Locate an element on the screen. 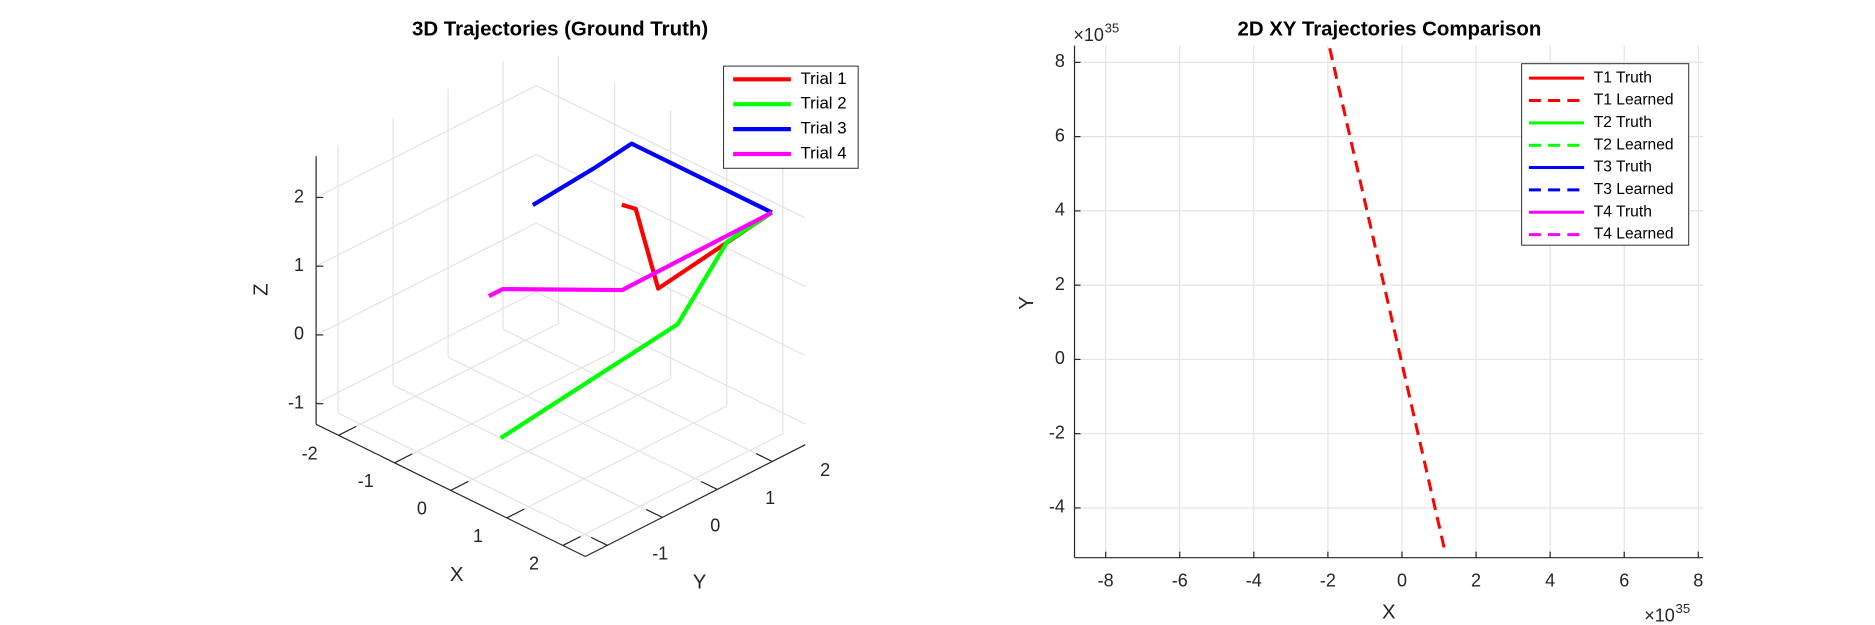  x-tick-label: -4 is located at coordinates (1254, 580).